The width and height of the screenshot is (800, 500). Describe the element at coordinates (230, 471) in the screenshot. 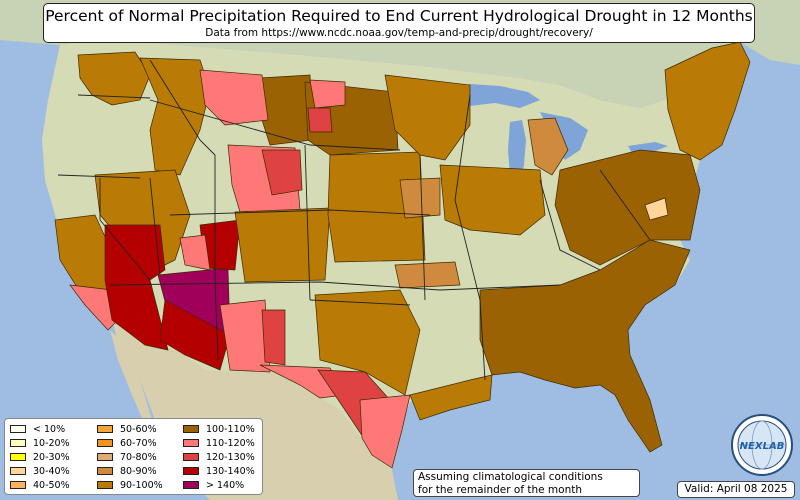

I see `legend-label: 130-140%` at that location.